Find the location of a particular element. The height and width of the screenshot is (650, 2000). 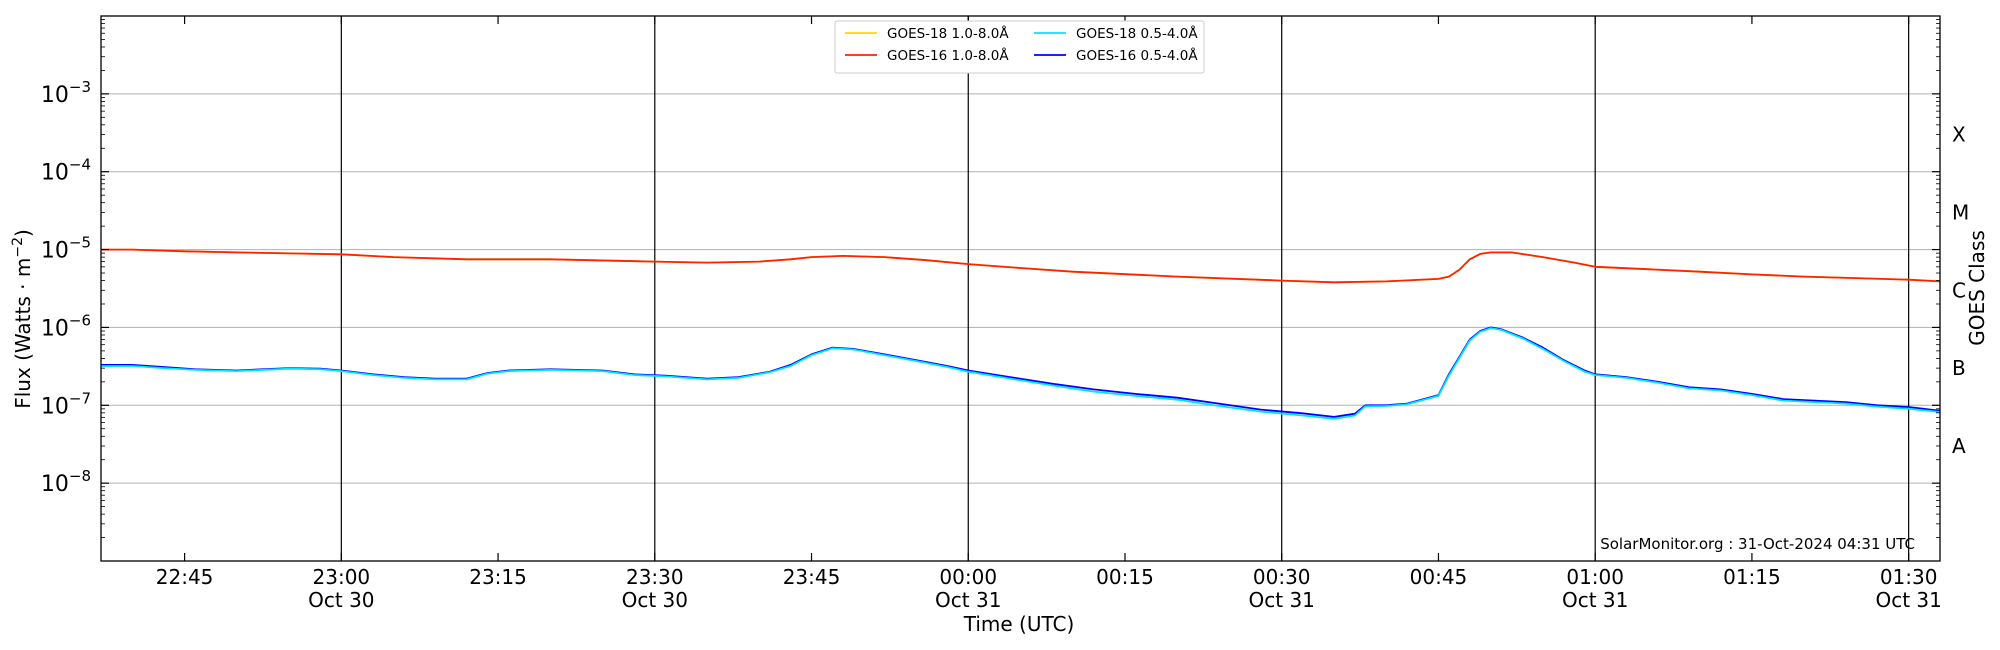

y-tick-label: 10⁻⁴ is located at coordinates (66, 171).